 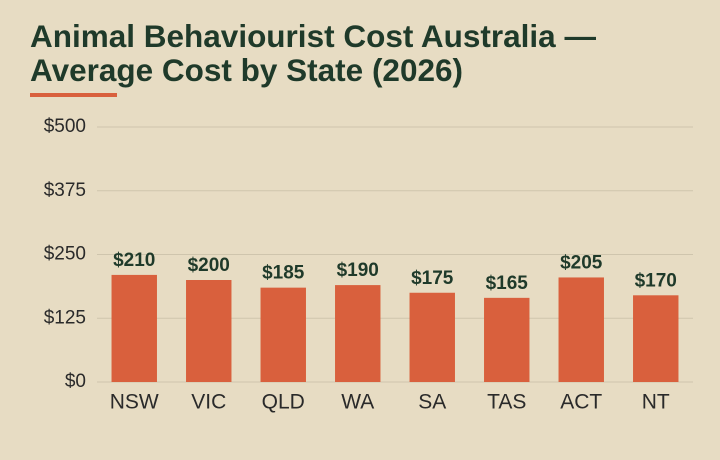 I want to click on x-tick-label: WA, so click(x=357, y=402).